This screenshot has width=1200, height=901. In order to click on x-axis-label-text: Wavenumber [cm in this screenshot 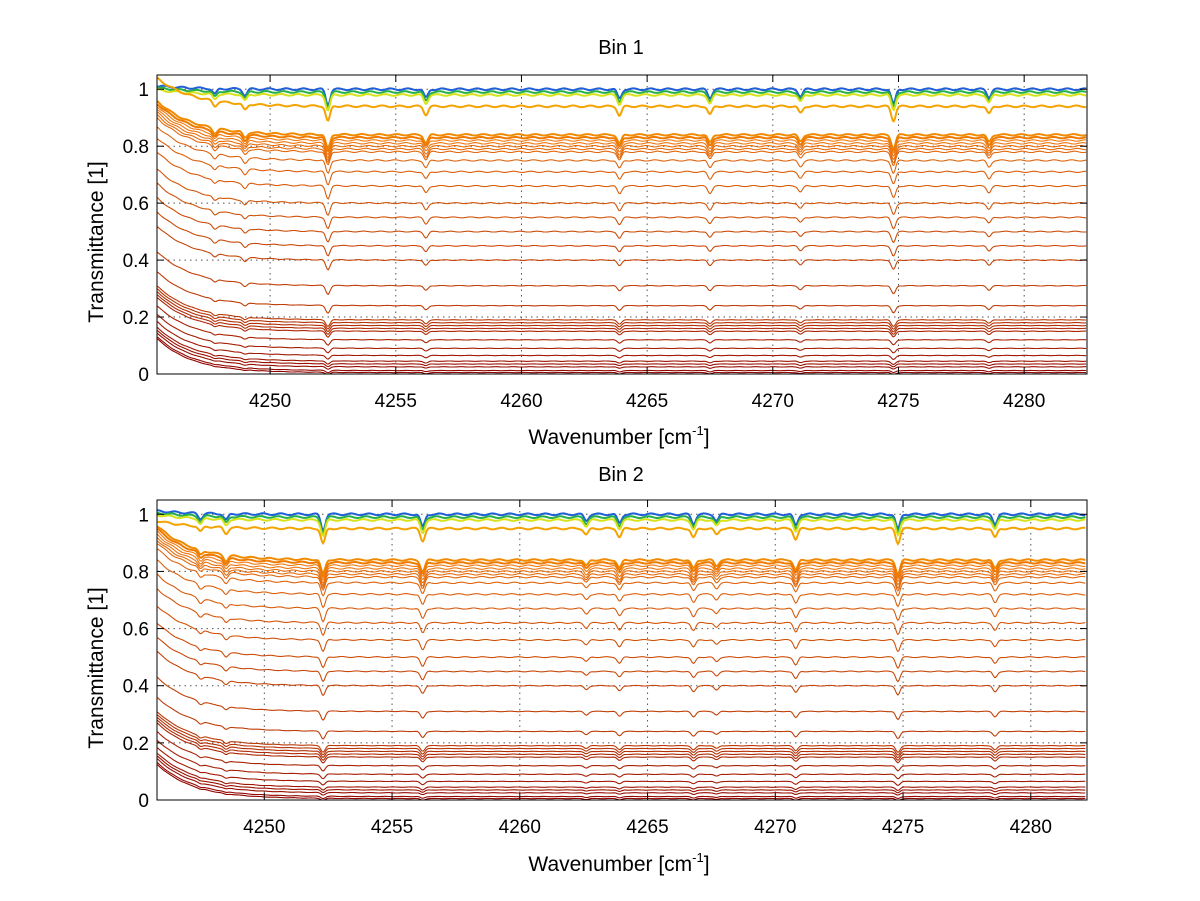, I will do `click(610, 864)`.